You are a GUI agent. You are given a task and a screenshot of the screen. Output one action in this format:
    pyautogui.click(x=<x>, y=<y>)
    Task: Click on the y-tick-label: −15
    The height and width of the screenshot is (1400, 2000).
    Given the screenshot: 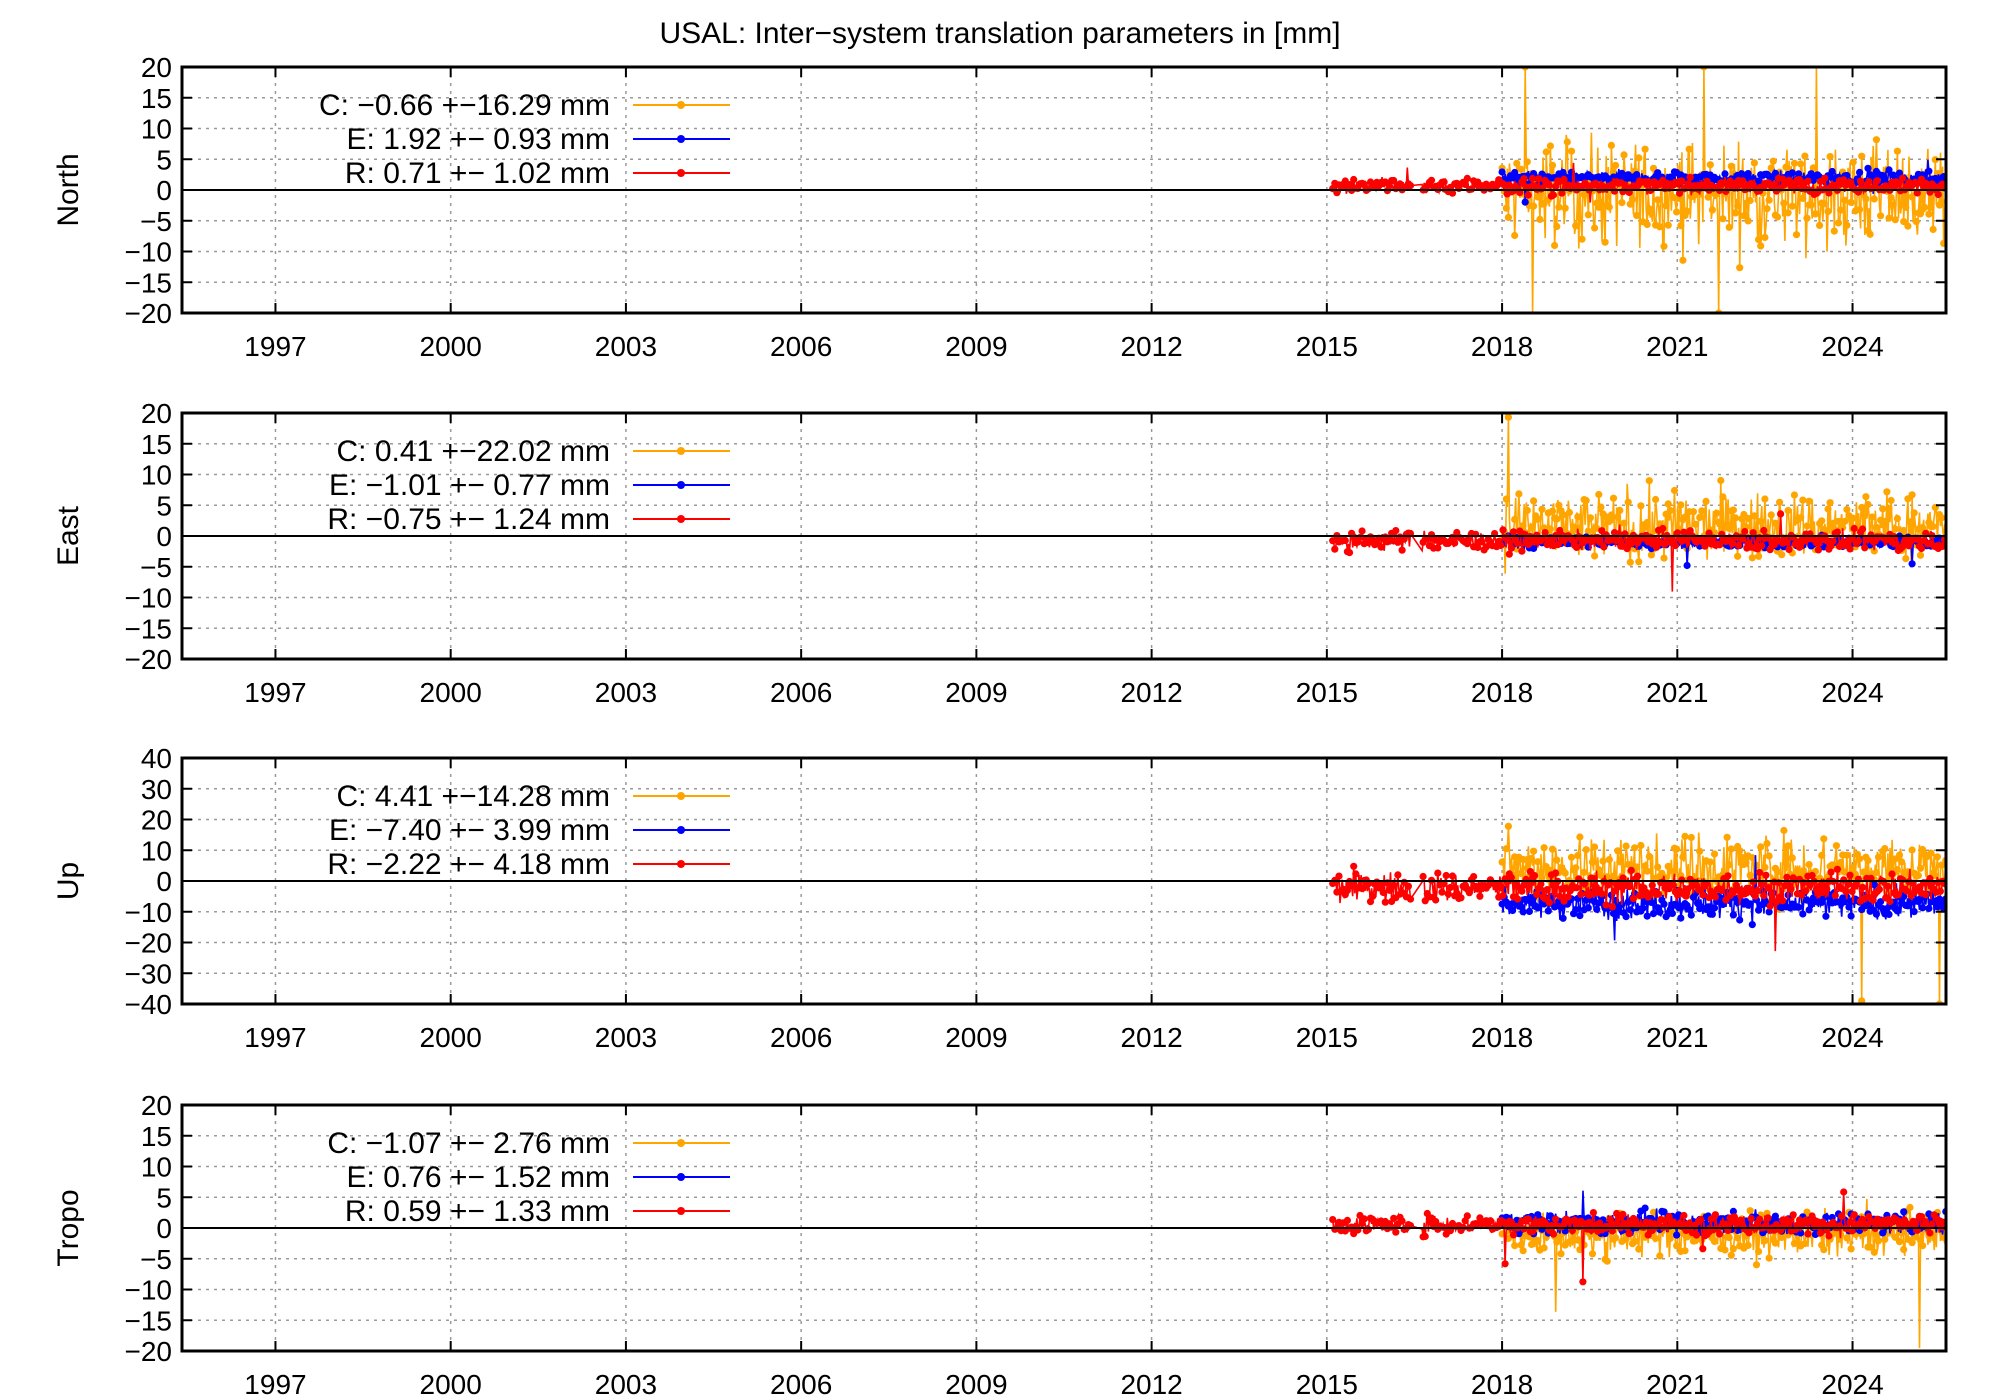 What is the action you would take?
    pyautogui.click(x=149, y=282)
    